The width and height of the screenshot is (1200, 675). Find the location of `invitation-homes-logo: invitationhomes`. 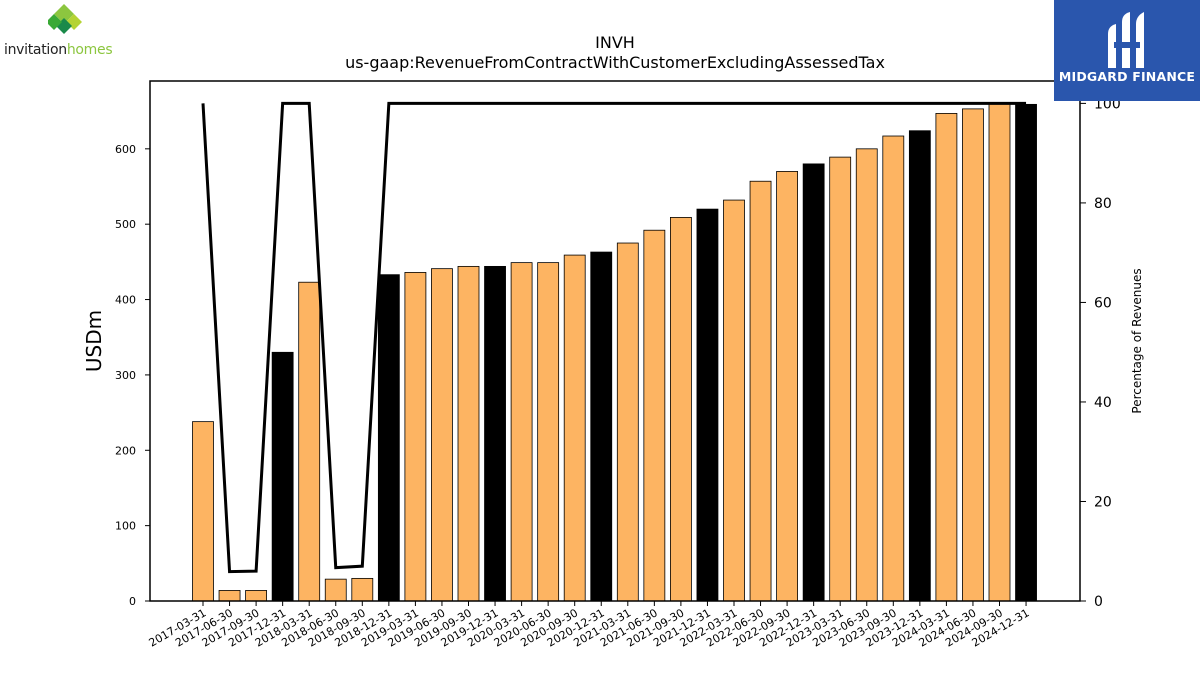

invitation-homes-logo: invitationhomes is located at coordinates (69, 33).